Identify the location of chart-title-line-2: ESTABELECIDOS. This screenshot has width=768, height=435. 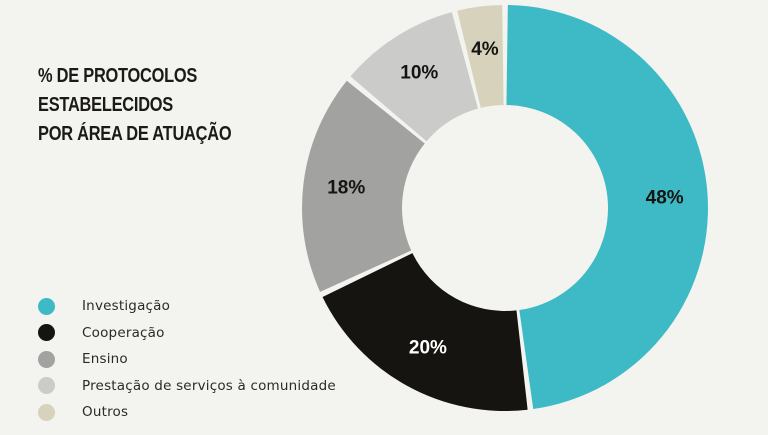
(106, 105).